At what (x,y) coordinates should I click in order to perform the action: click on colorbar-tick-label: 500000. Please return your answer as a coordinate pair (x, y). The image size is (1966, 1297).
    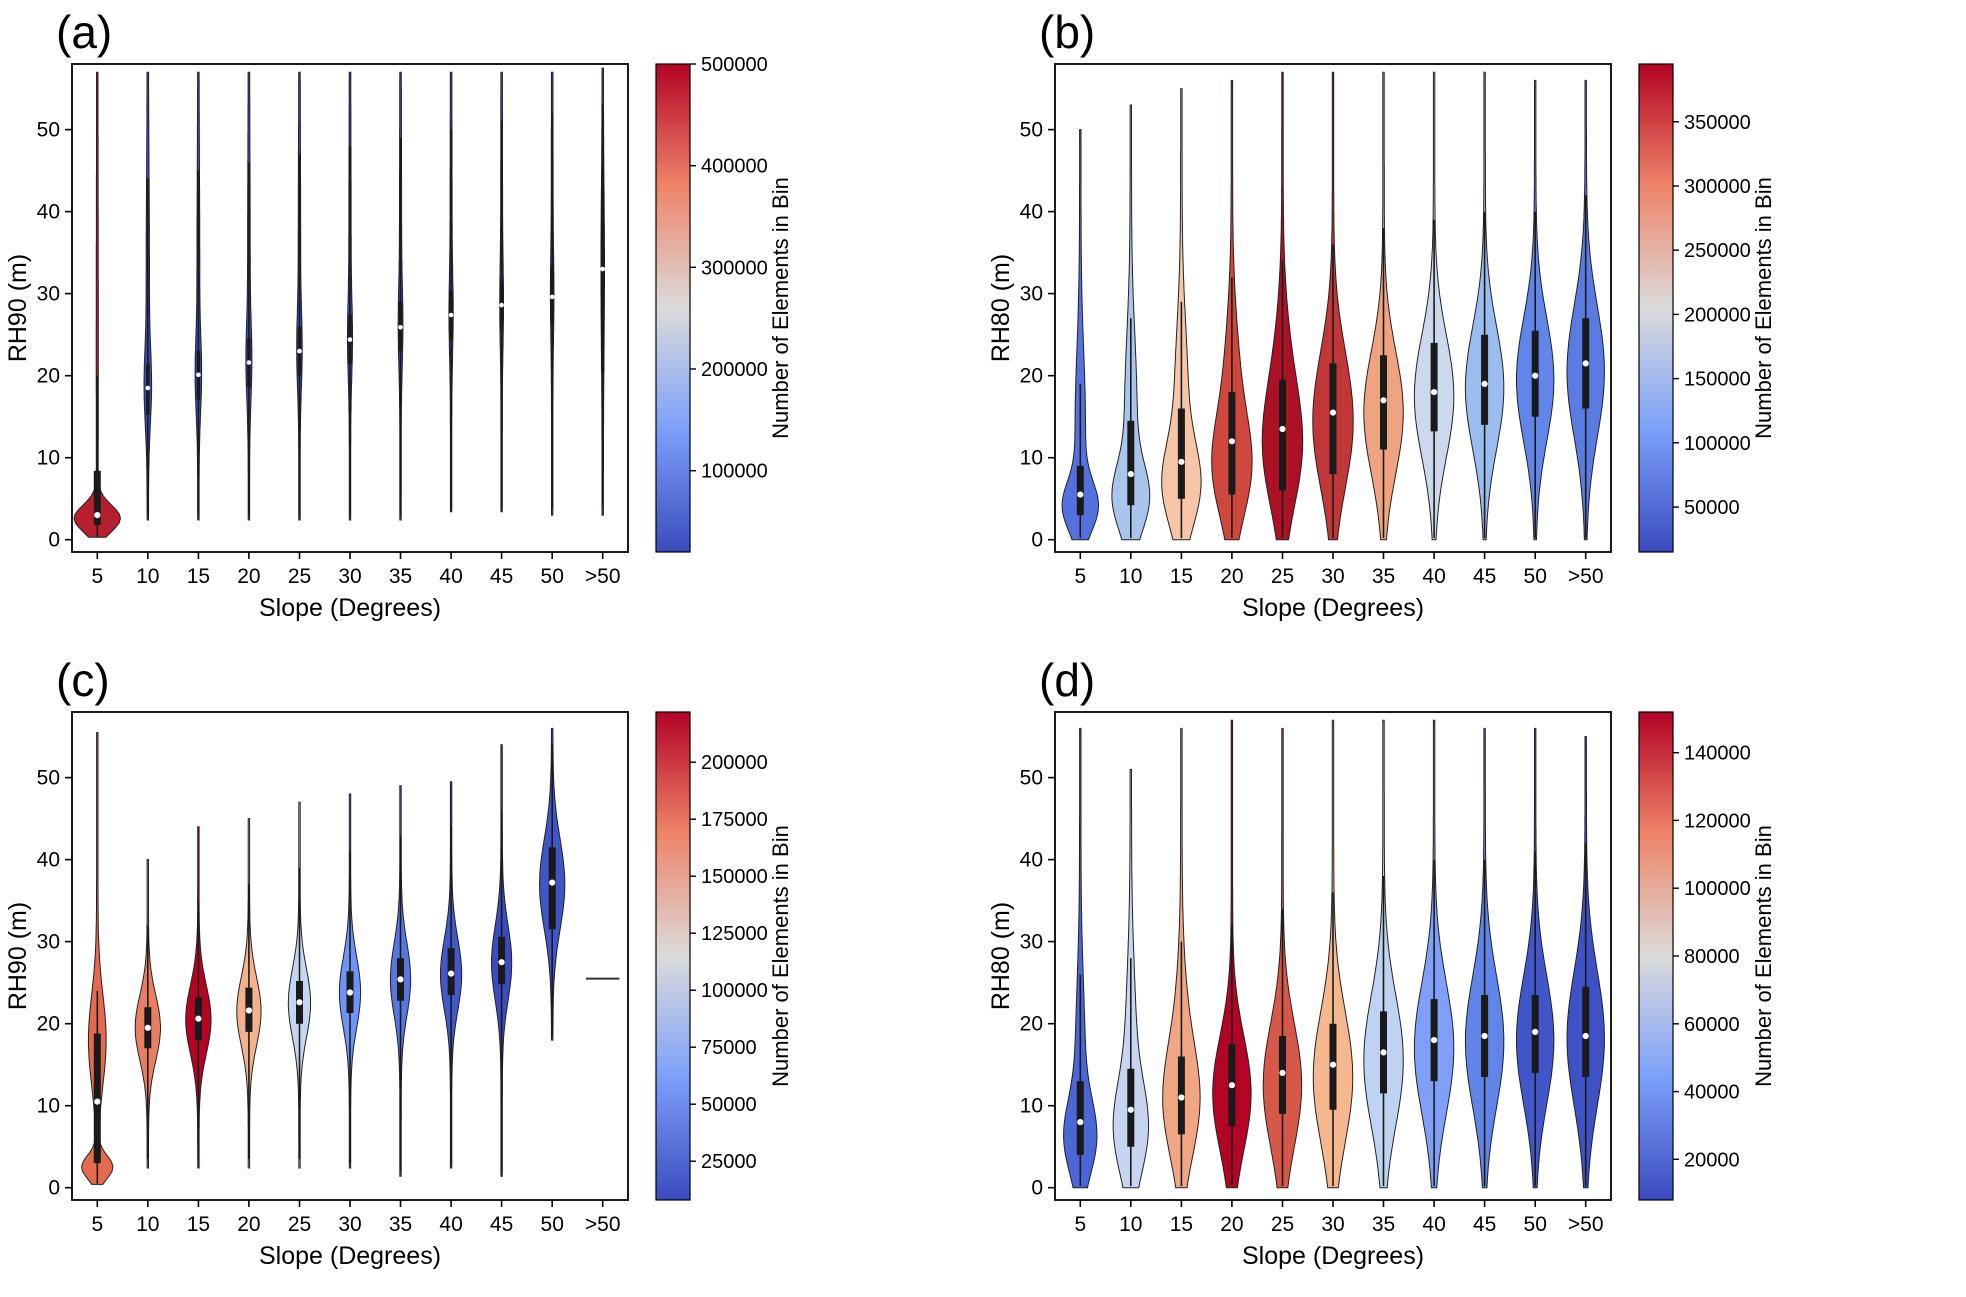
    Looking at the image, I should click on (734, 65).